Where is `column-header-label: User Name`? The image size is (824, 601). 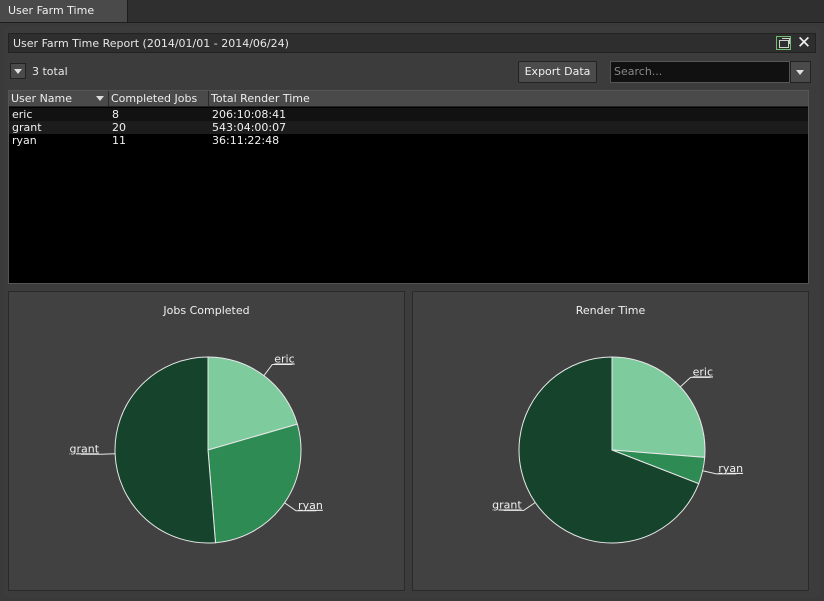
column-header-label: User Name is located at coordinates (42, 98).